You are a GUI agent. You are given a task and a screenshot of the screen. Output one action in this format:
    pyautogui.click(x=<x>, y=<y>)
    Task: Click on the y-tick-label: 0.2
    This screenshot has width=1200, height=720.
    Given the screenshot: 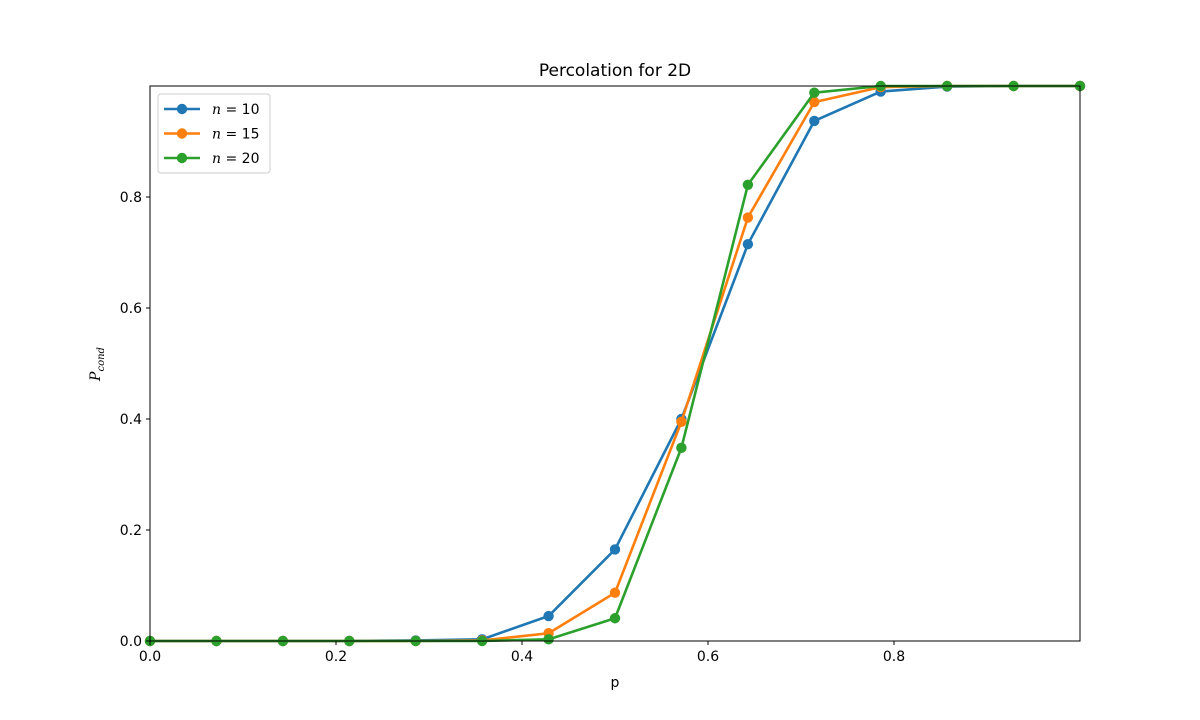 What is the action you would take?
    pyautogui.click(x=131, y=531)
    